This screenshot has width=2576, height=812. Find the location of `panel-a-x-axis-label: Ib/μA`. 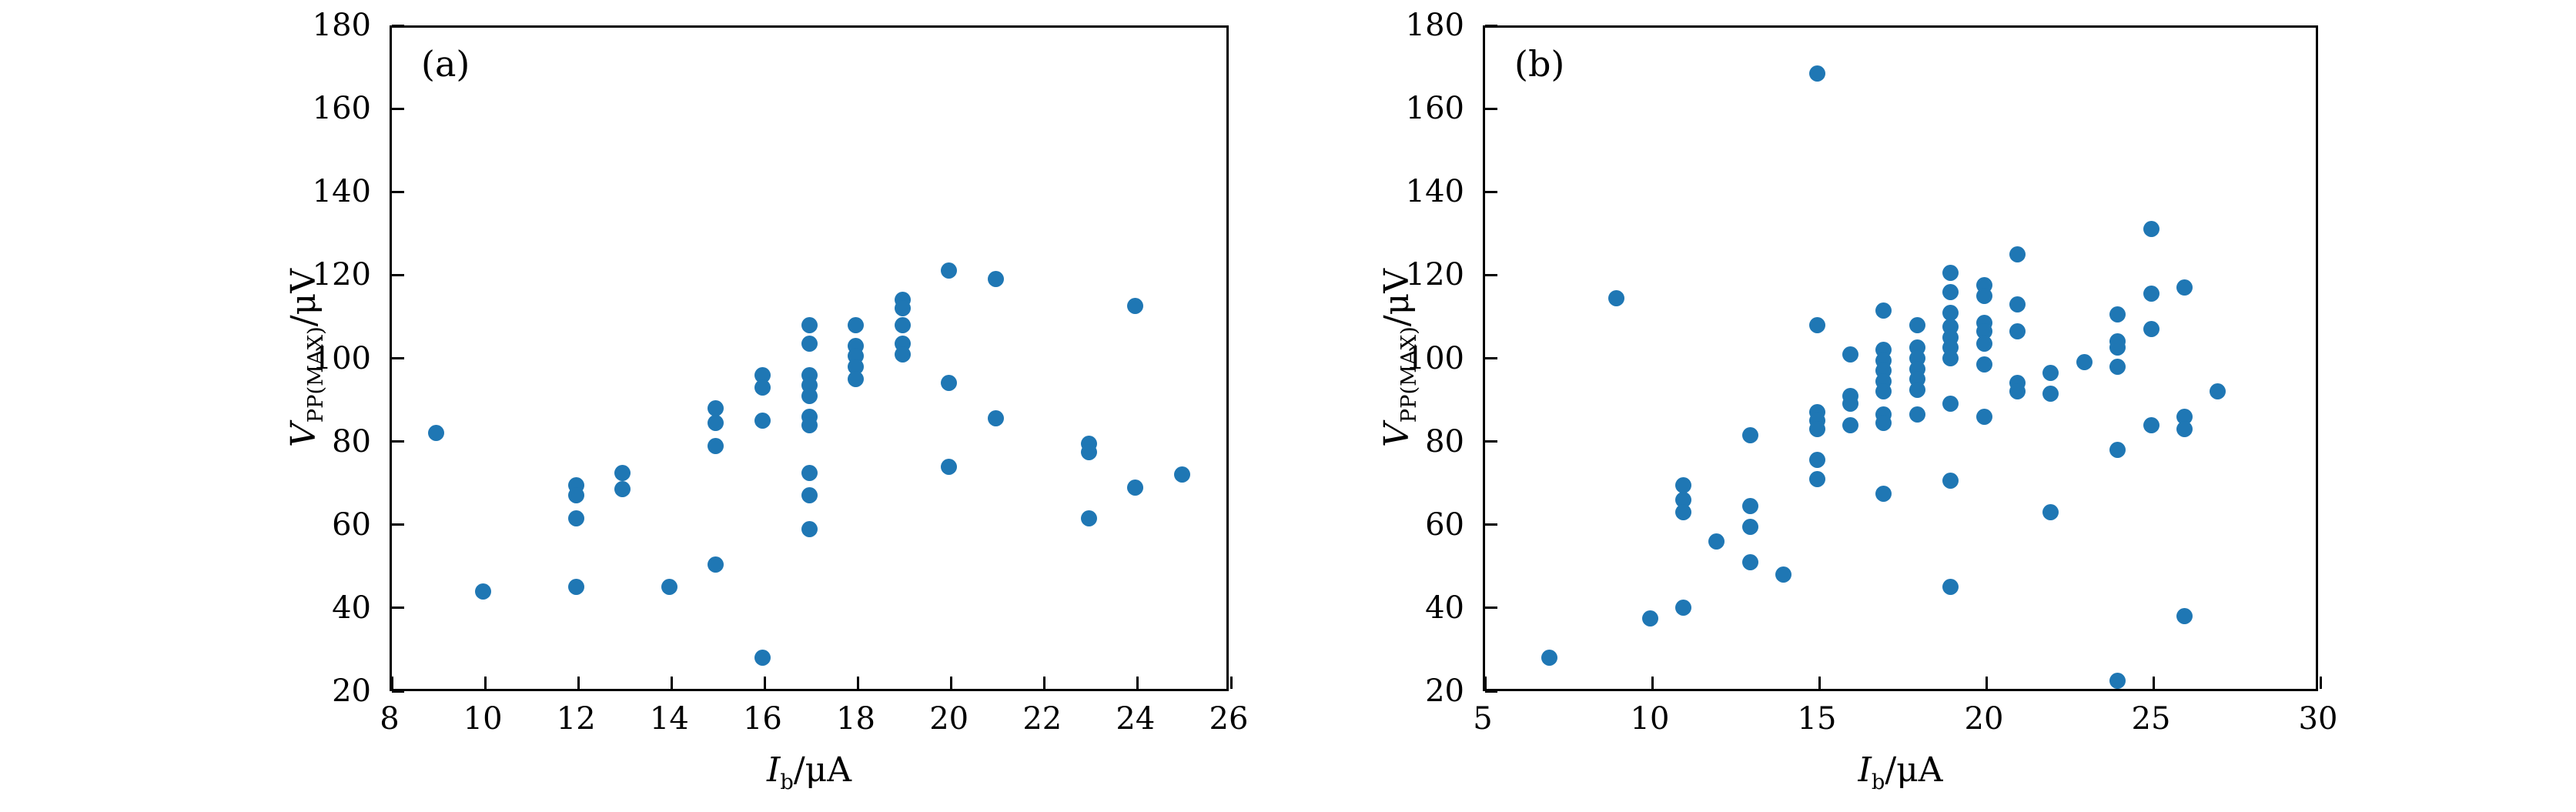

panel-a-x-axis-label: Ib/μA is located at coordinates (809, 772).